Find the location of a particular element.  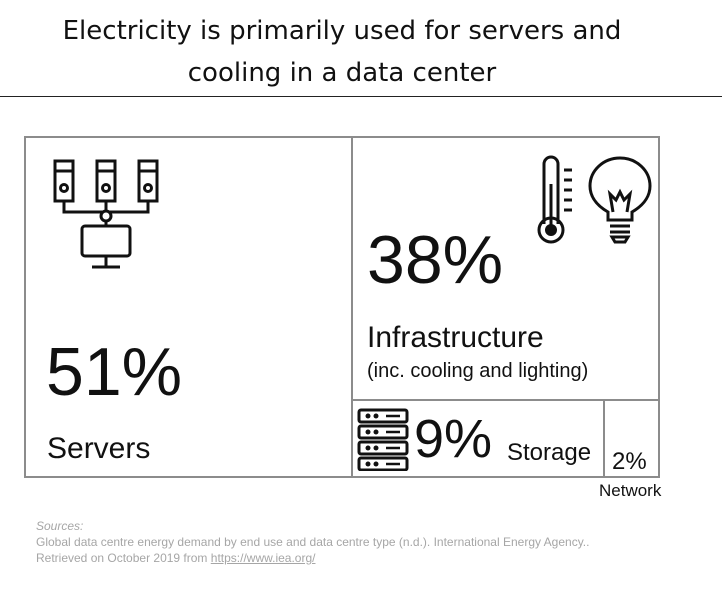

lightbulb-icon is located at coordinates (620, 200).